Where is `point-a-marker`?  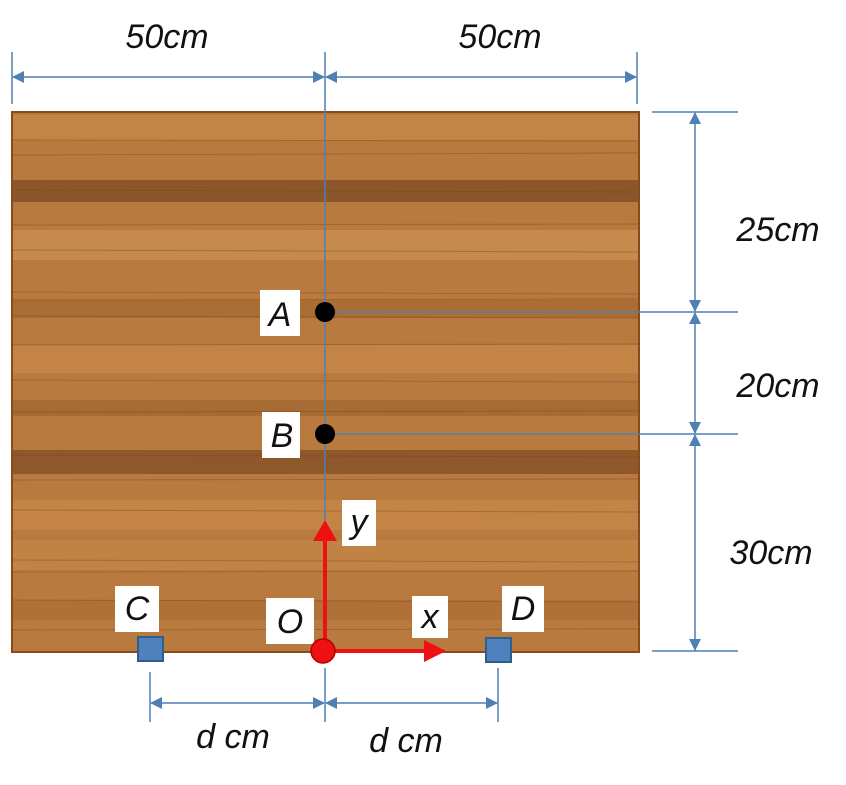 point-a-marker is located at coordinates (325, 312).